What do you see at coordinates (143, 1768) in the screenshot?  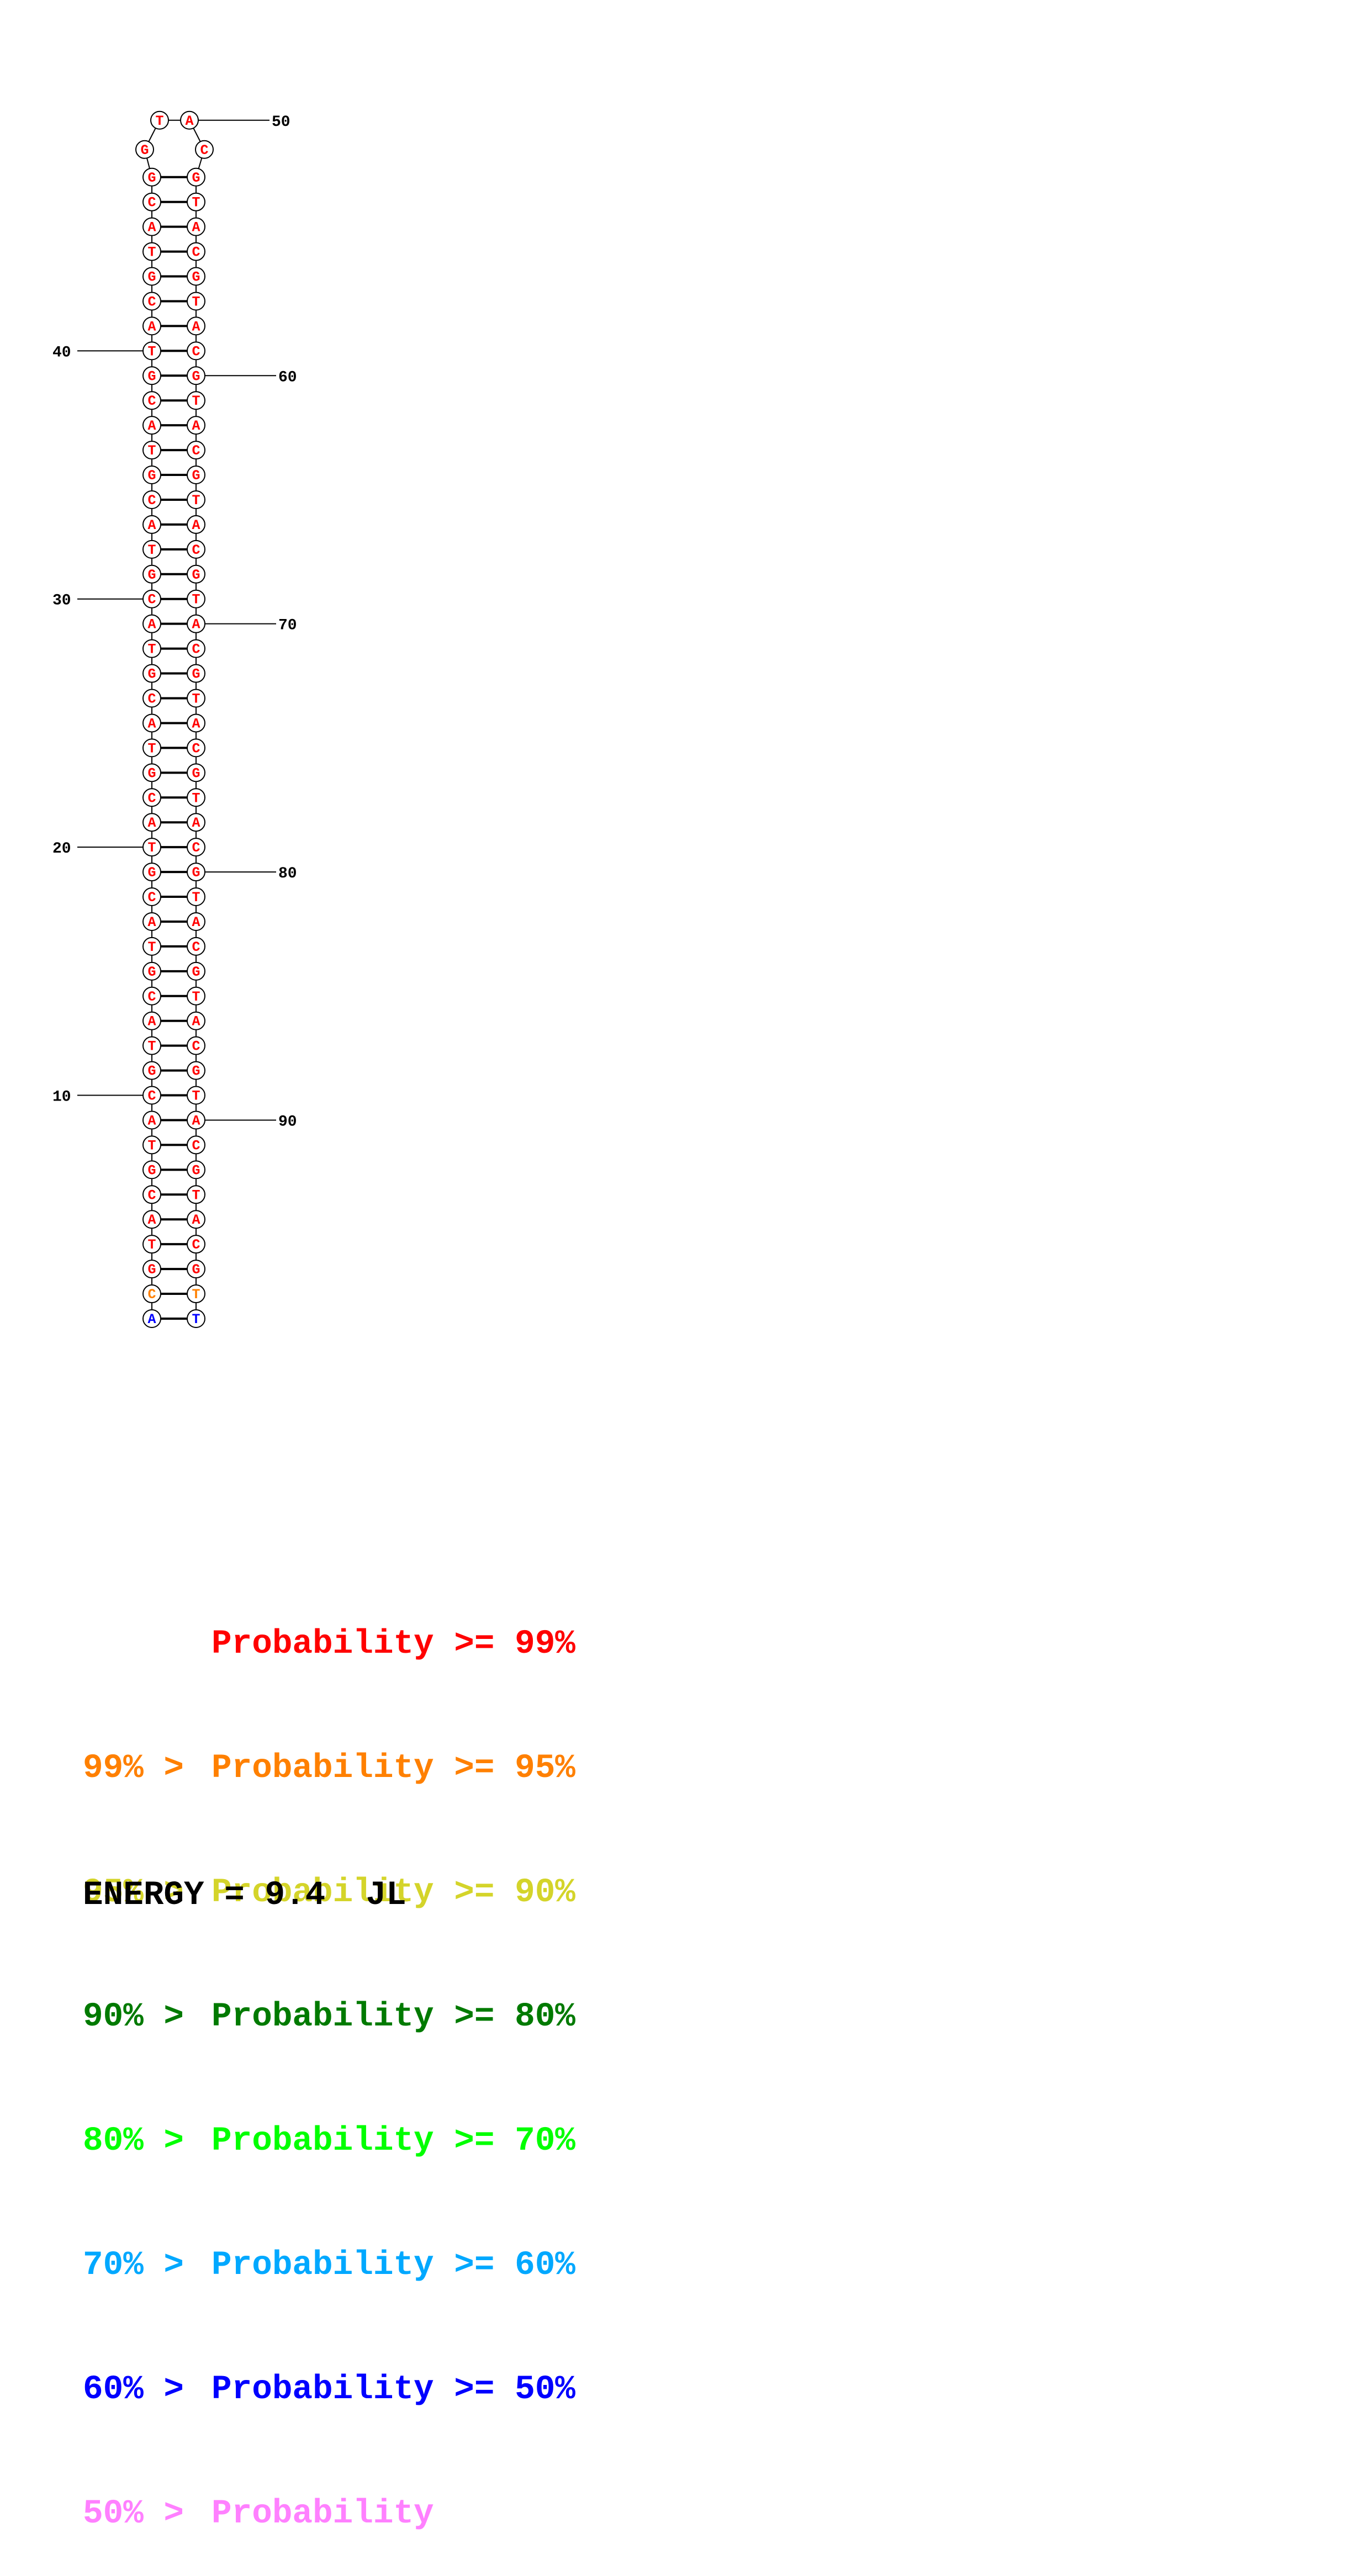 I see `legend-prefix: 99% >` at bounding box center [143, 1768].